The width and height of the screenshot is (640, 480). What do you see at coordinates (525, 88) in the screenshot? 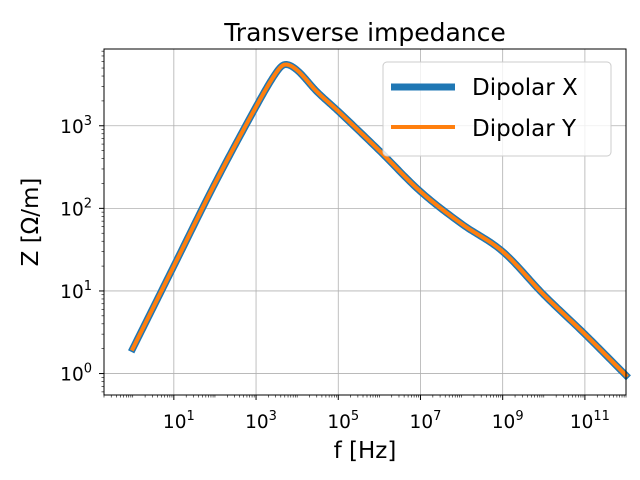
I see `legend-label-dipolar-x: Dipolar X` at bounding box center [525, 88].